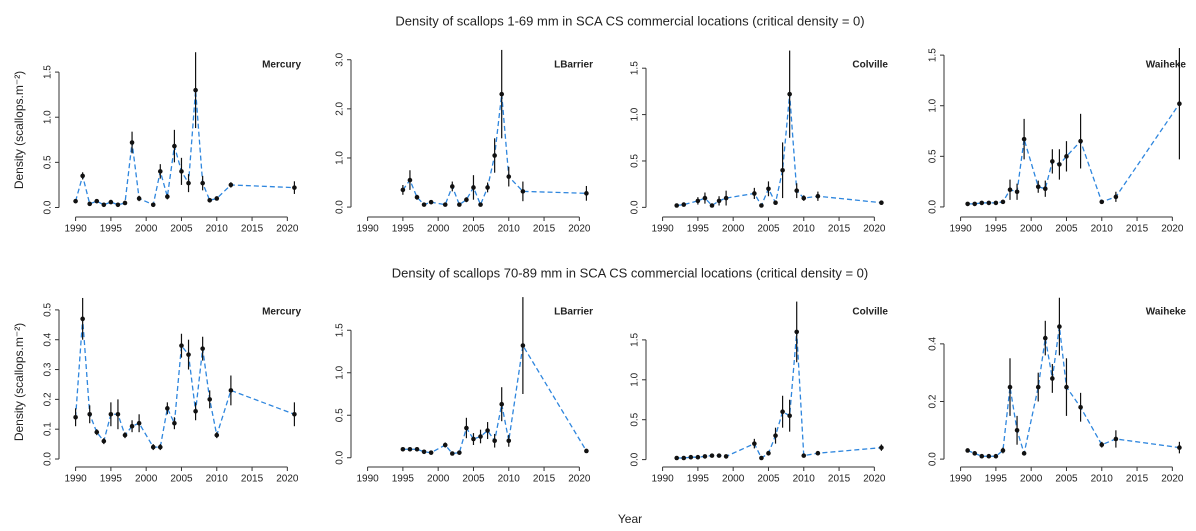 This screenshot has height=531, width=1196. Describe the element at coordinates (1166, 65) in the screenshot. I see `panel-title: Waiheke` at that location.